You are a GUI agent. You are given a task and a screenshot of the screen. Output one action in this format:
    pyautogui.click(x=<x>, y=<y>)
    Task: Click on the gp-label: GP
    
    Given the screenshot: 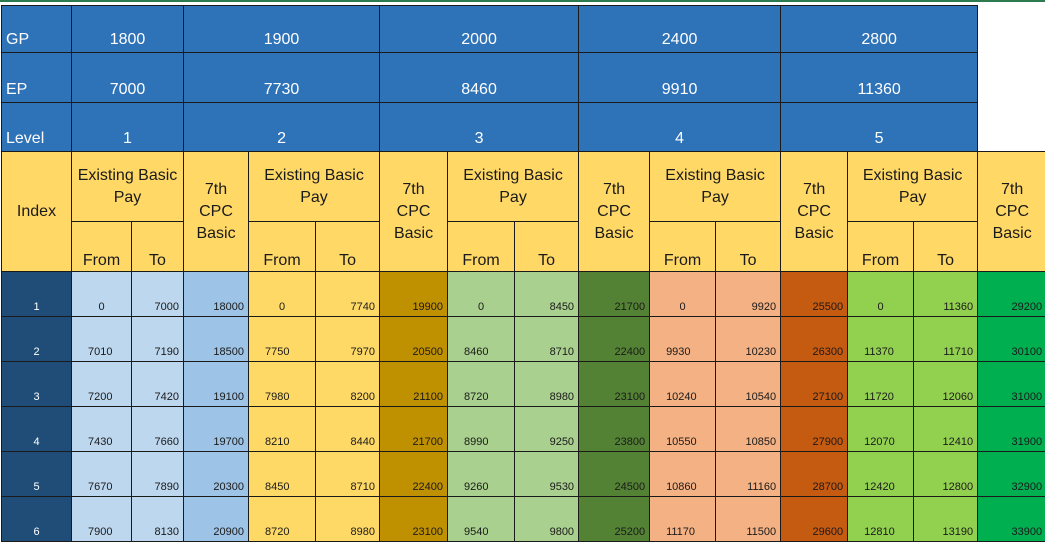 What is the action you would take?
    pyautogui.click(x=36, y=29)
    